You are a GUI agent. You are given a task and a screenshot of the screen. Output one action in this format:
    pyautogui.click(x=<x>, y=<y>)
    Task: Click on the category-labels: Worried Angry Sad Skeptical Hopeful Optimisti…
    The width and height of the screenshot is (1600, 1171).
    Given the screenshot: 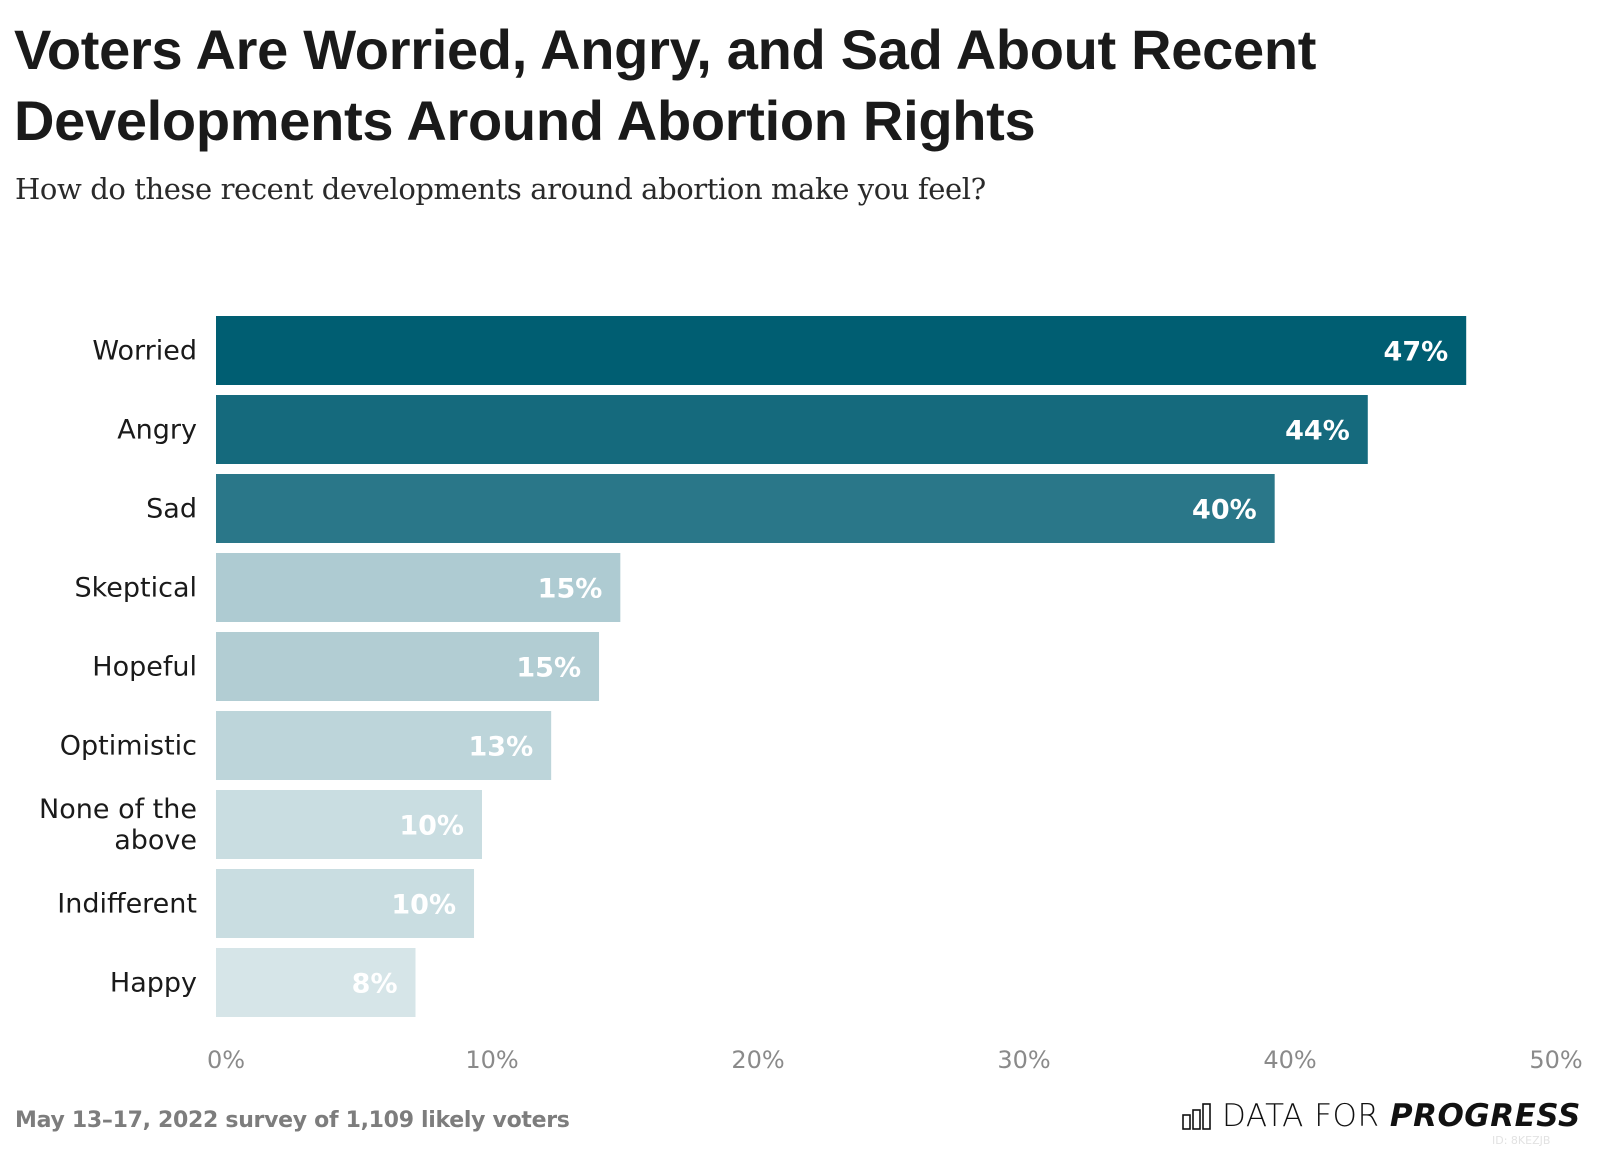 What is the action you would take?
    pyautogui.click(x=118, y=667)
    